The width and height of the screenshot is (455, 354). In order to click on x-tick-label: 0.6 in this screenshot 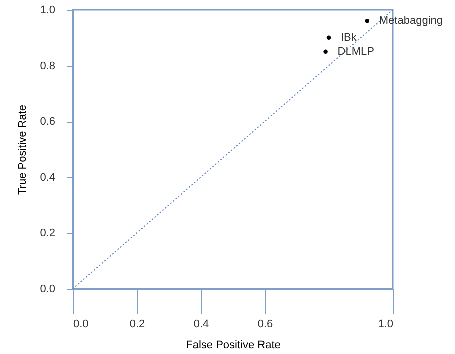, I will do `click(266, 324)`.